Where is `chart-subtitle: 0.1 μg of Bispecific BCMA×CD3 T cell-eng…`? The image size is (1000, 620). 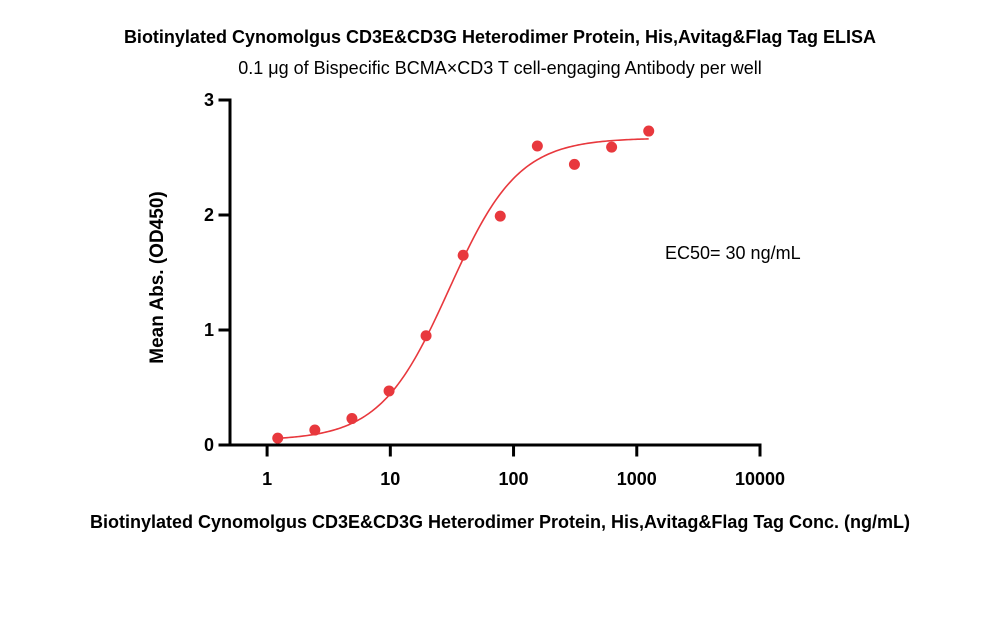
chart-subtitle: 0.1 μg of Bispecific BCMA×CD3 T cell-eng… is located at coordinates (500, 68).